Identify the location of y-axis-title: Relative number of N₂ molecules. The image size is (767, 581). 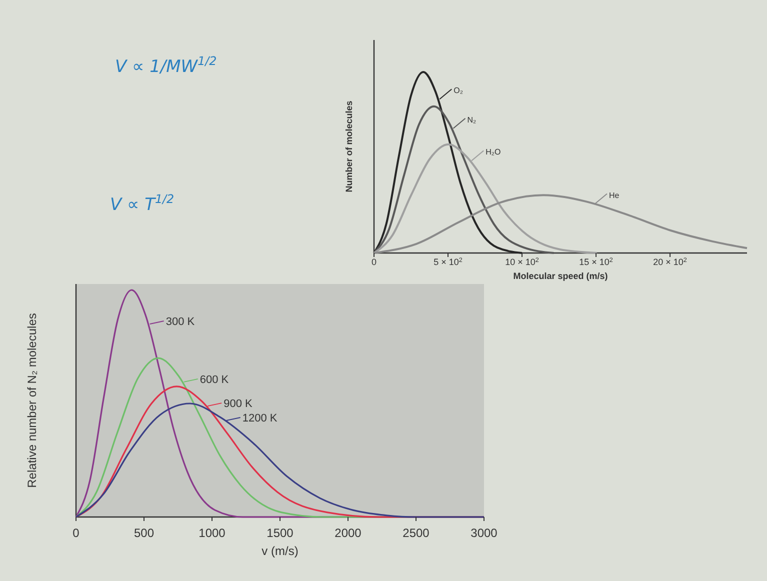
(32, 400).